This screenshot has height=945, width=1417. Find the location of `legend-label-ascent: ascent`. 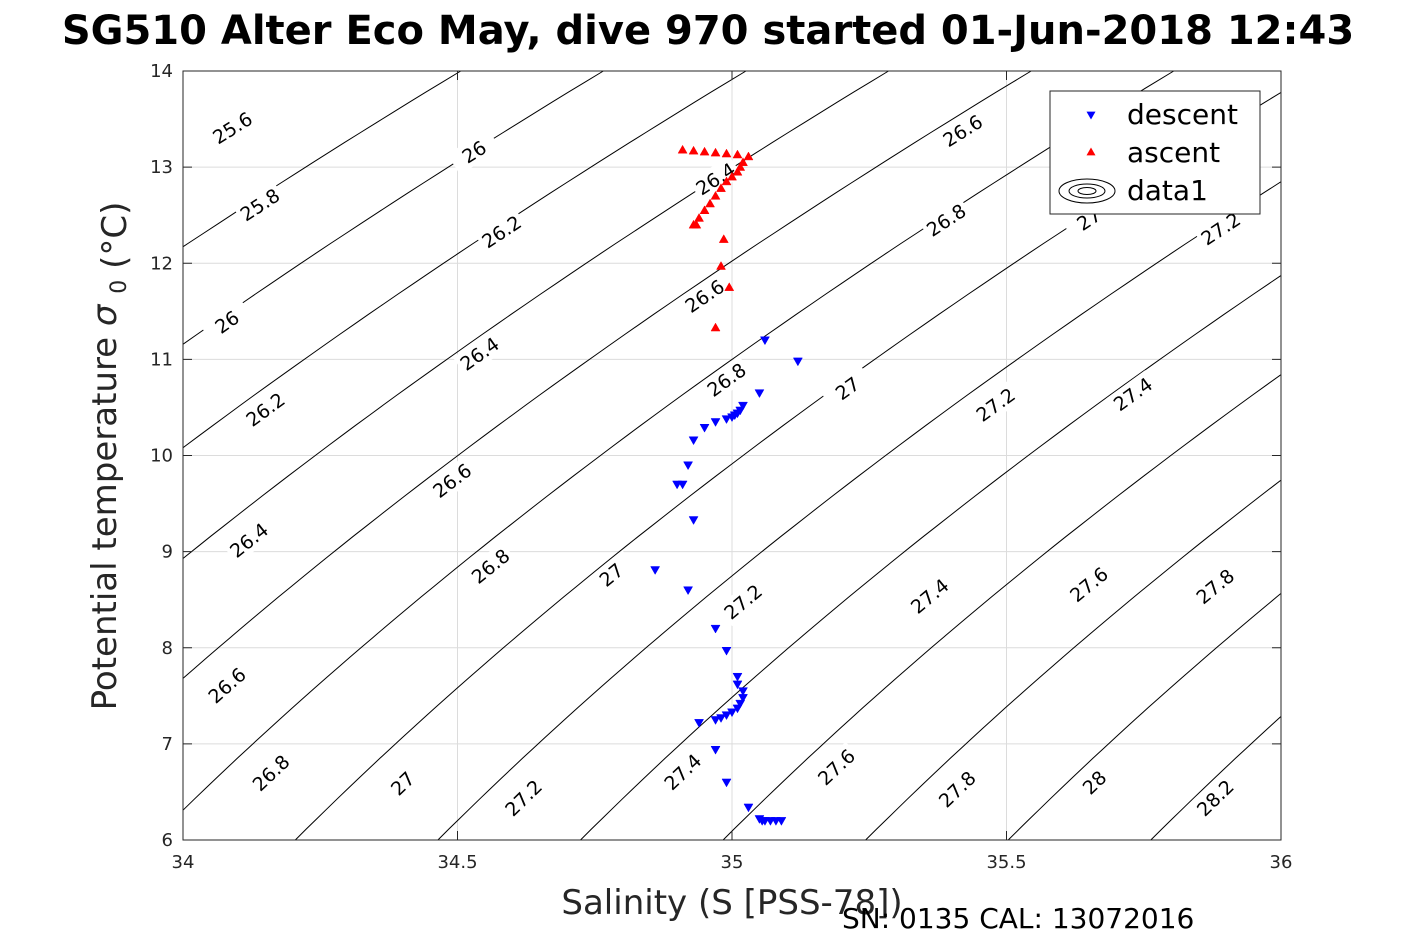

legend-label-ascent: ascent is located at coordinates (1173, 152).